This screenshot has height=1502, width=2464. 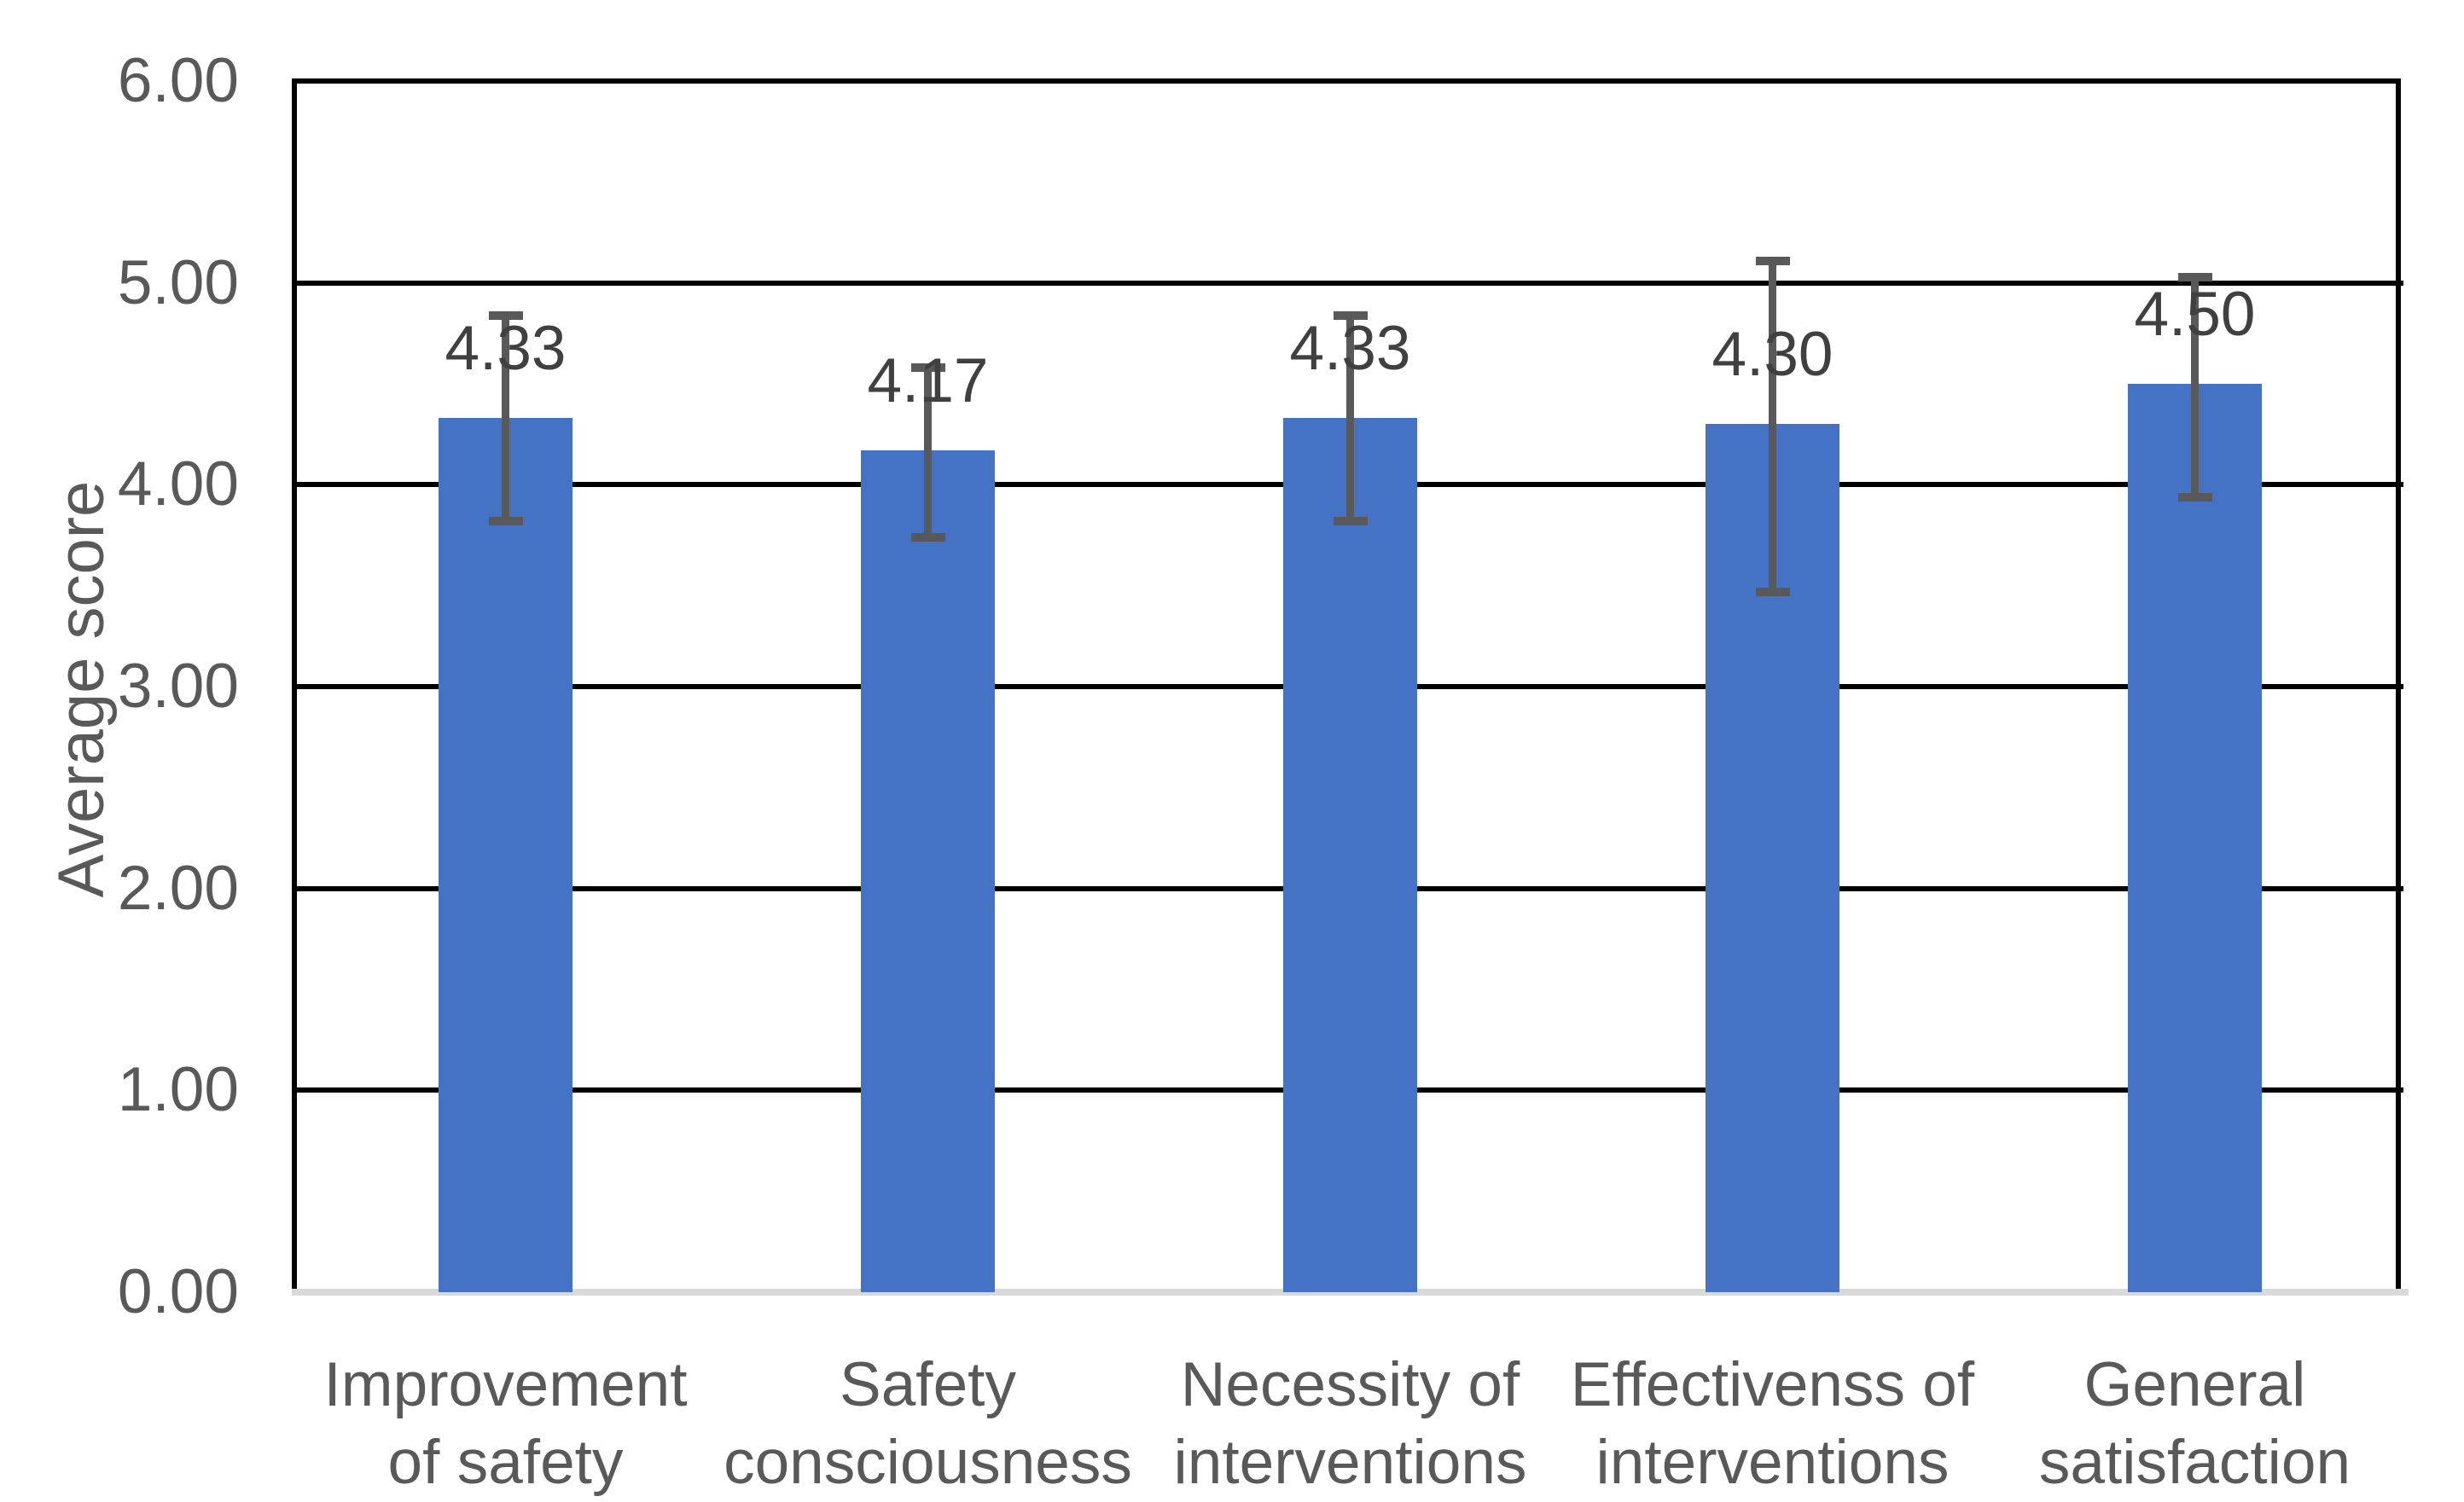 What do you see at coordinates (1772, 1423) in the screenshot?
I see `x-axis-category-label: Effectivenss of interventions` at bounding box center [1772, 1423].